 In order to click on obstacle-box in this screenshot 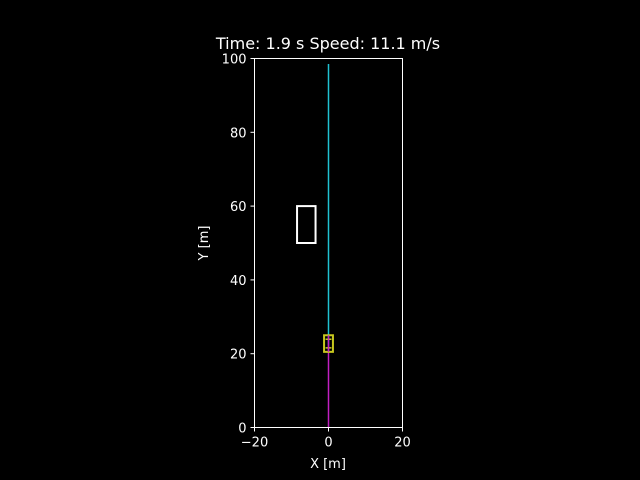, I will do `click(306, 225)`.